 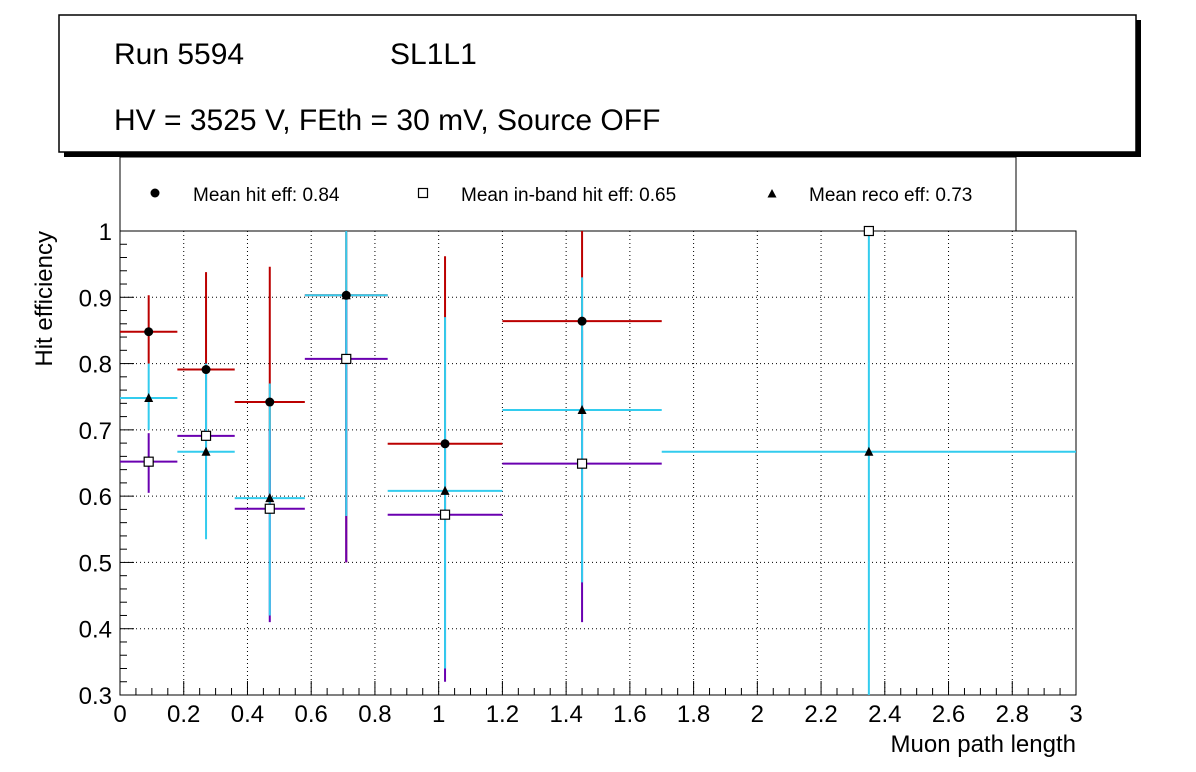 I want to click on legend-label-inband: Mean in-band hit eff: 0.65, so click(x=568, y=195).